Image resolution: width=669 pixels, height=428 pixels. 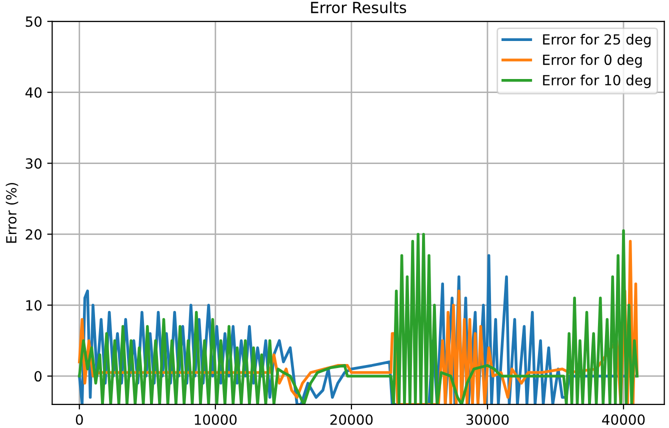 What do you see at coordinates (351, 419) in the screenshot?
I see `x-tick-label: 20000` at bounding box center [351, 419].